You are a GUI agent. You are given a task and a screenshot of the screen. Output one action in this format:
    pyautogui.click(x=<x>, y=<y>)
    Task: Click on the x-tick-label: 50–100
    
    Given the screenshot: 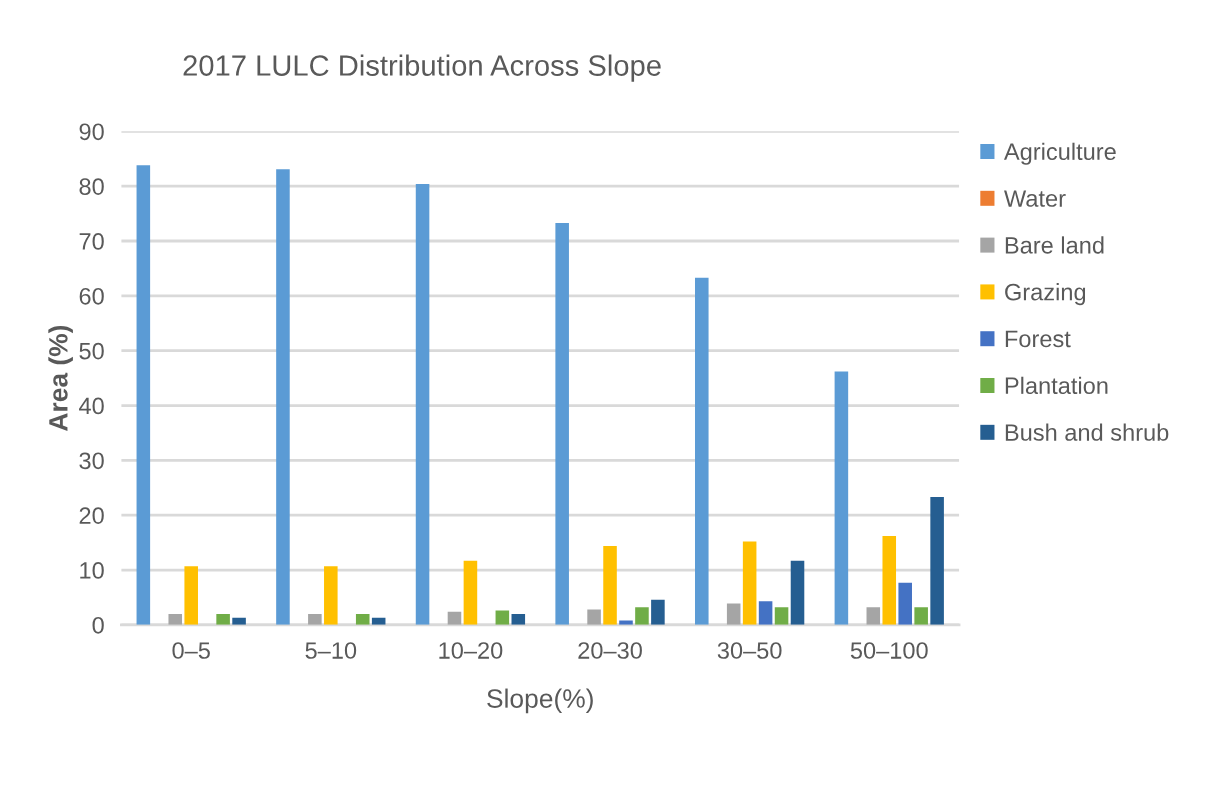 What is the action you would take?
    pyautogui.click(x=889, y=650)
    